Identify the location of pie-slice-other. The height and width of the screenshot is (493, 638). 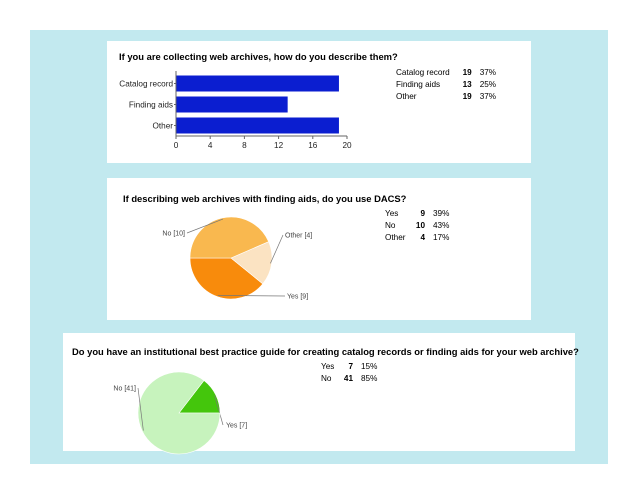
(251, 263).